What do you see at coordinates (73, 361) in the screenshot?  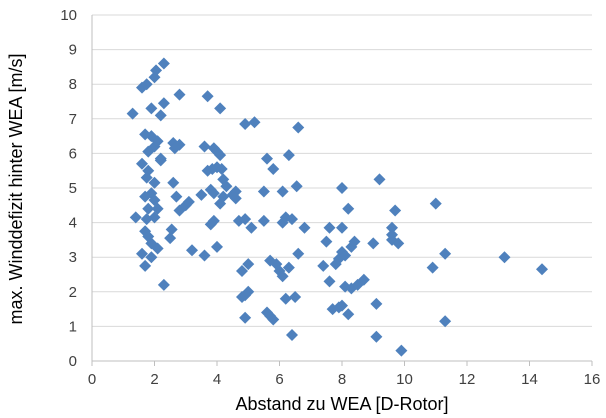 I see `y-tick-label: 0` at bounding box center [73, 361].